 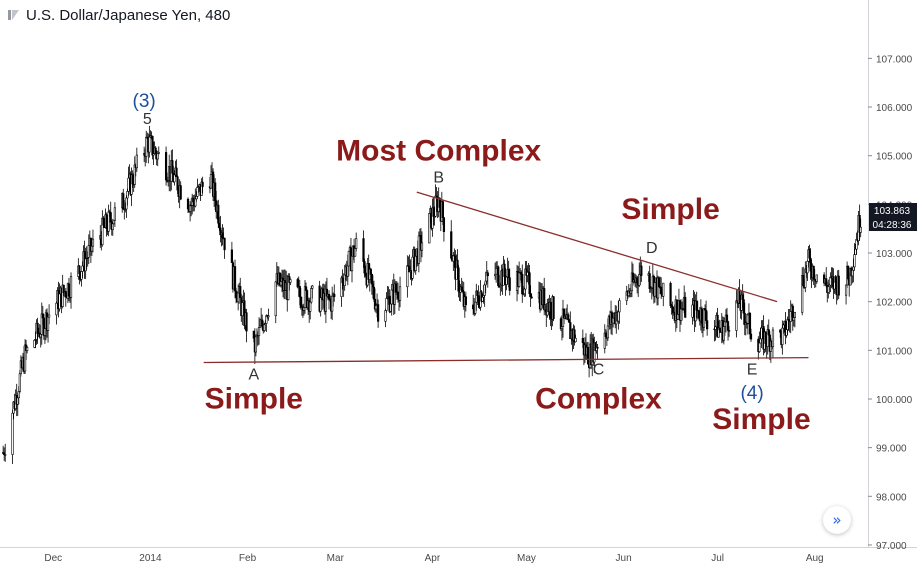 What do you see at coordinates (597, 247) in the screenshot?
I see `trendline-b-d` at bounding box center [597, 247].